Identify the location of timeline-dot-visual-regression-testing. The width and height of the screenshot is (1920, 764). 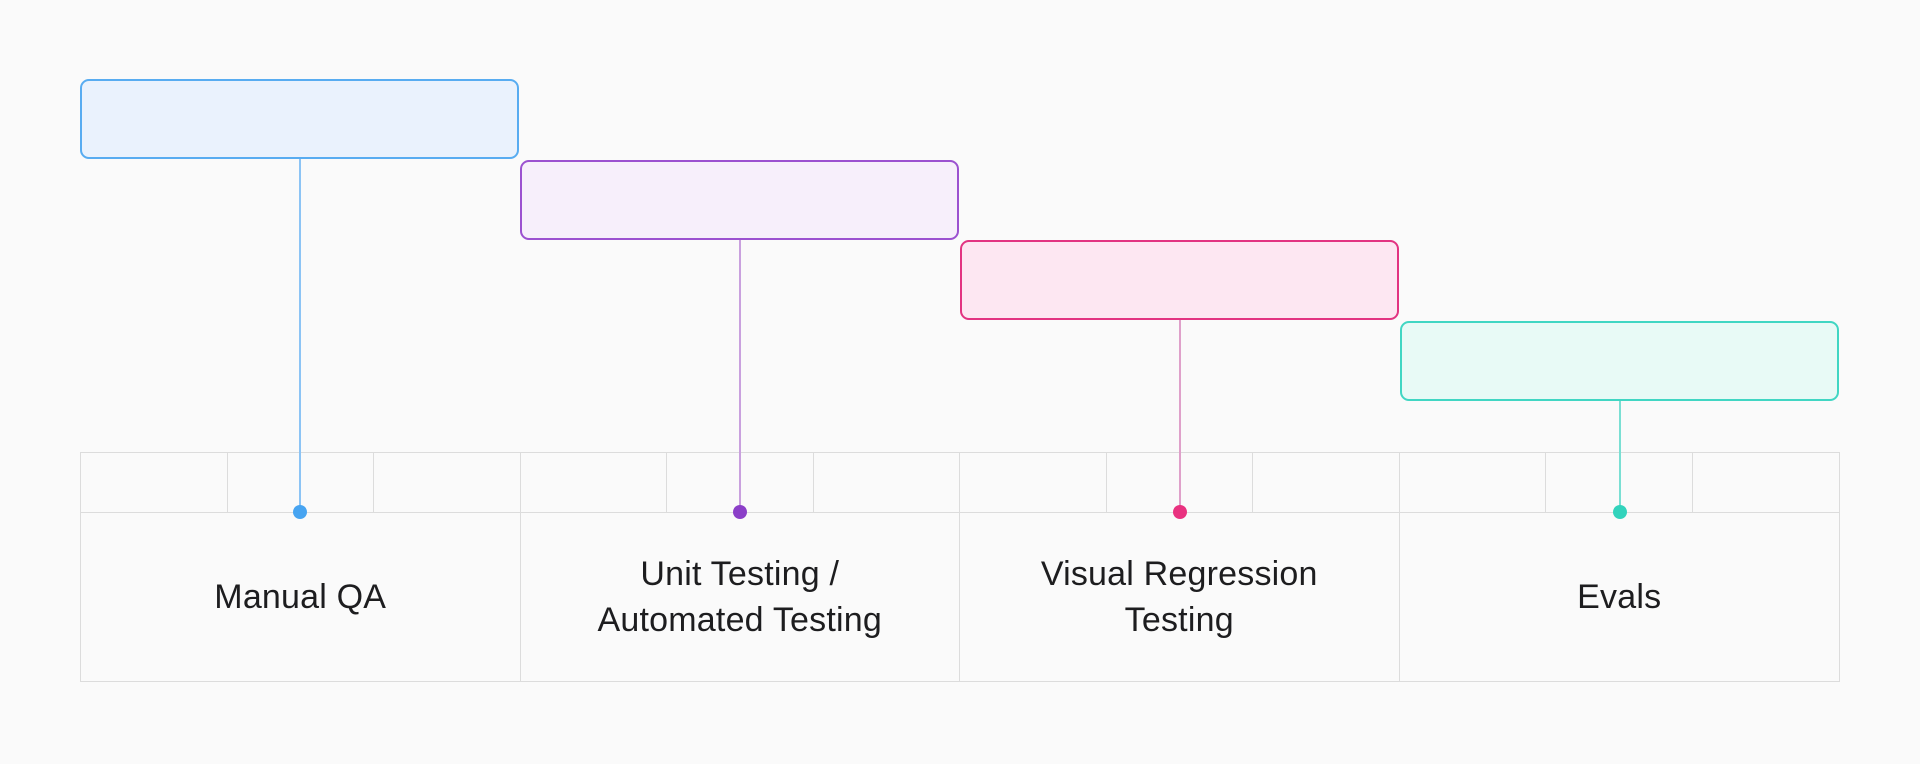
(1180, 512).